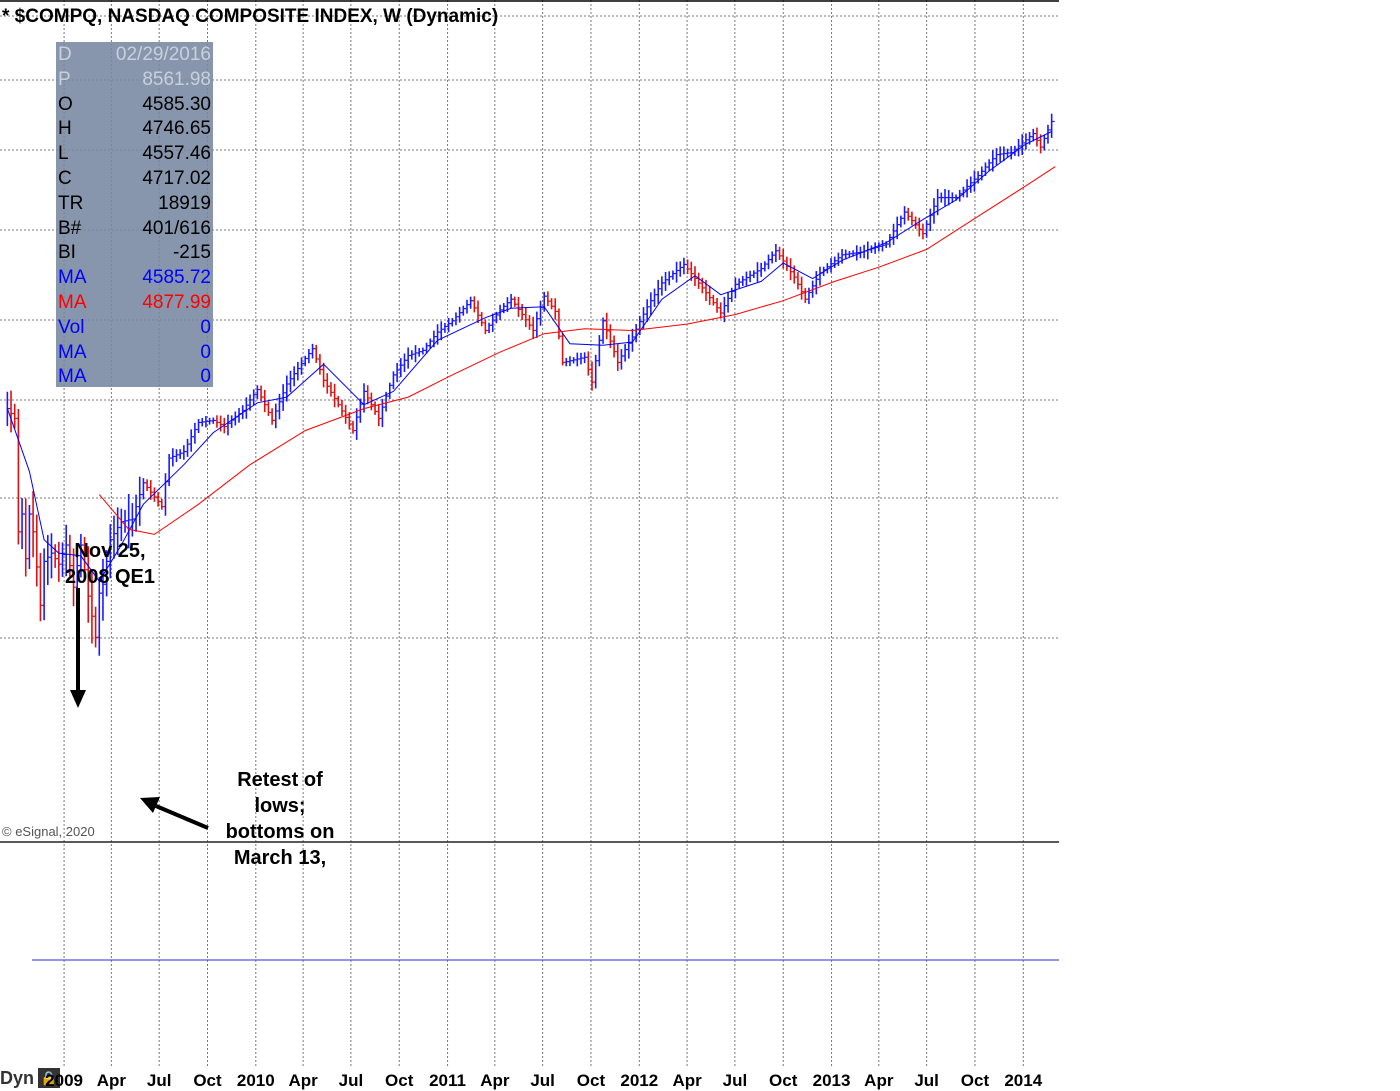 The width and height of the screenshot is (1400, 1091). Describe the element at coordinates (49, 1078) in the screenshot. I see `lock-icon: 🔒` at that location.